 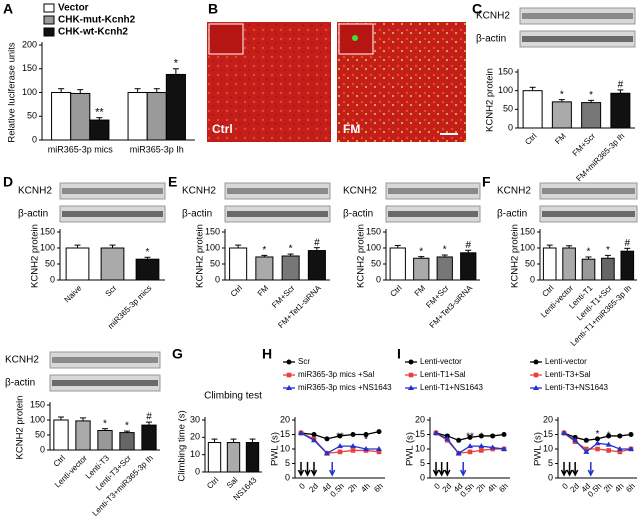 I want to click on x-tick-label: FM, so click(x=560, y=138).